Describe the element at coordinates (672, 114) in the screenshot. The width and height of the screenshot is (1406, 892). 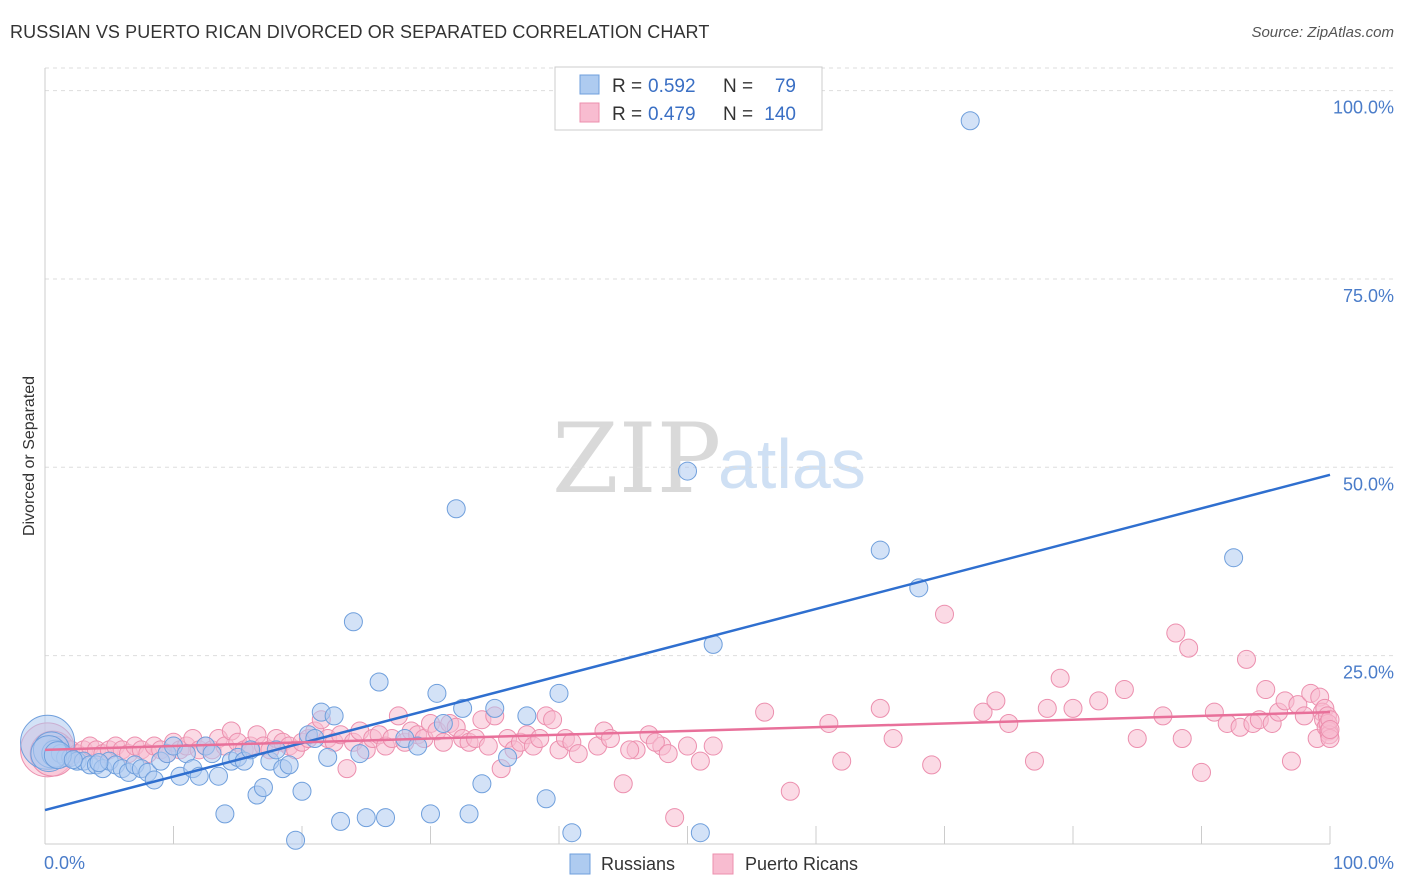
I see `legend-r-value-puerto-ricans: 0.479` at that location.